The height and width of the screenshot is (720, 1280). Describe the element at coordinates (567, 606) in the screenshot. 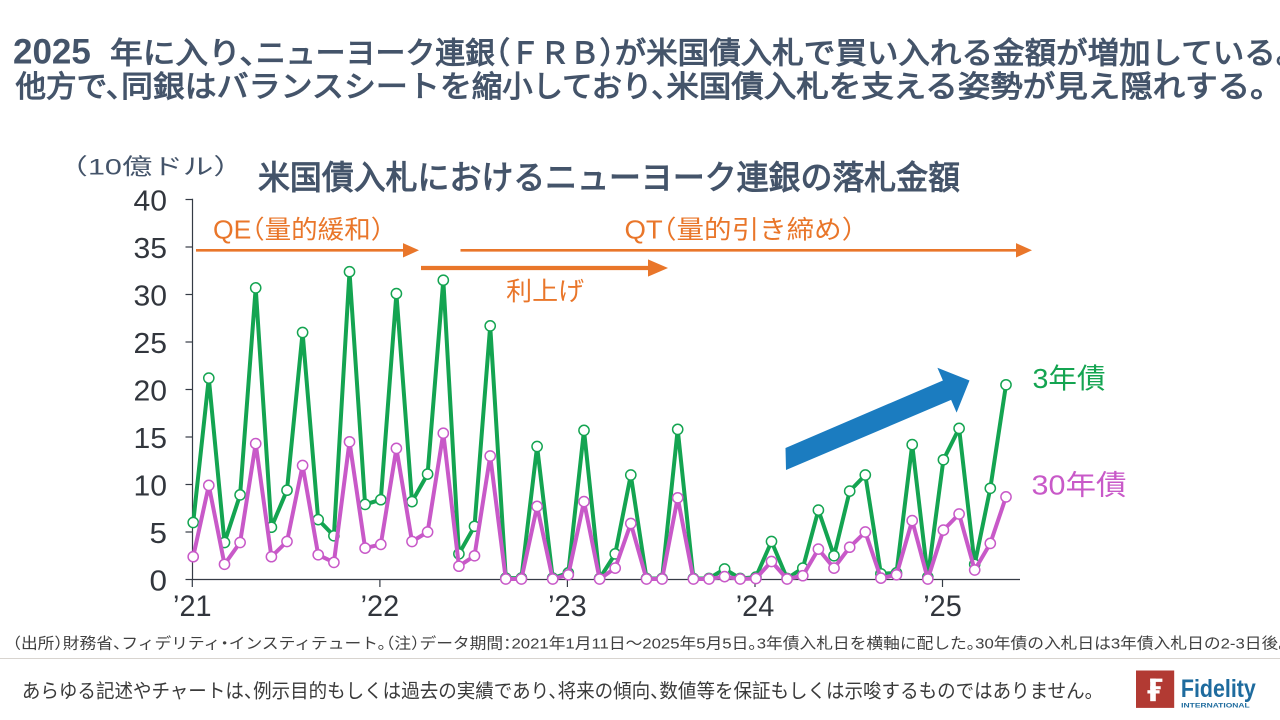

I see `svg-text: ’23` at that location.